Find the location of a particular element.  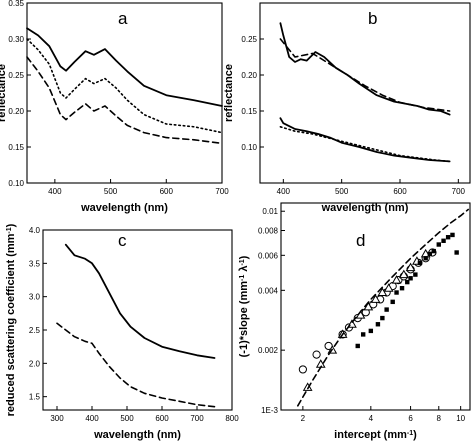

x-tick-label: 10 is located at coordinates (460, 418).